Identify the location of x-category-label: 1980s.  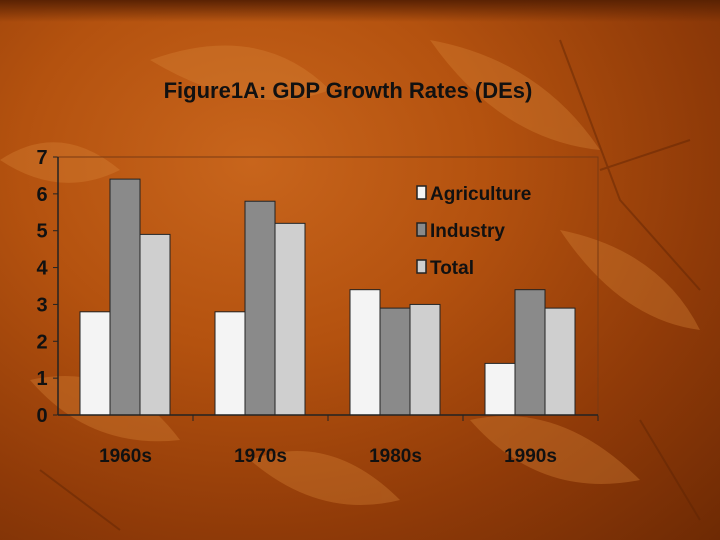
(395, 456).